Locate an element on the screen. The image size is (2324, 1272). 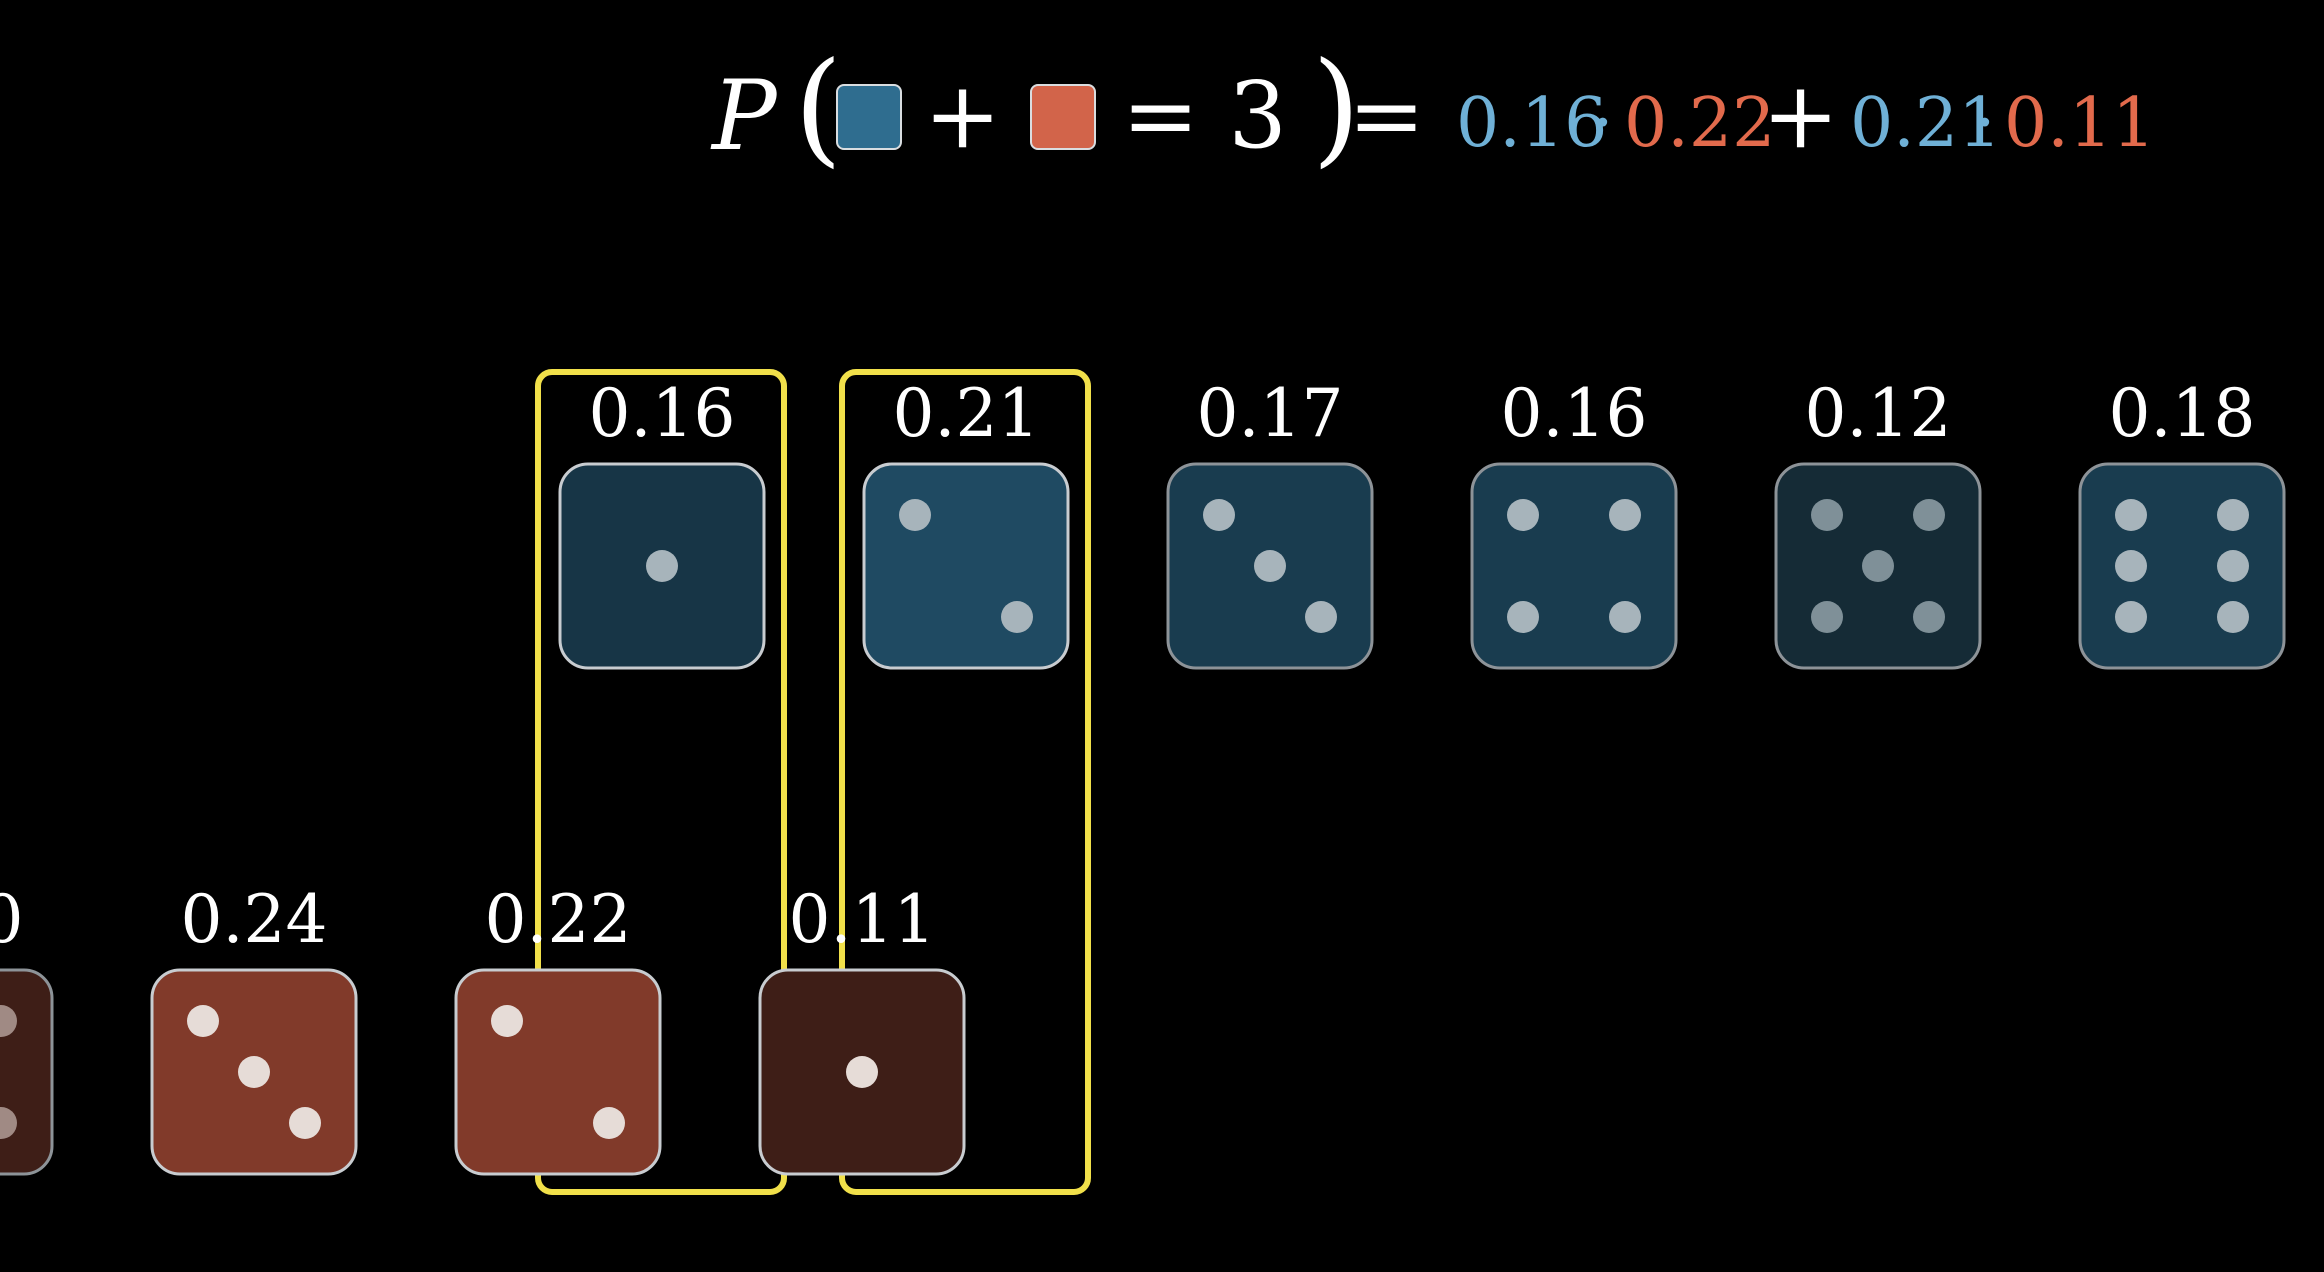
red-die-4: 0.11 is located at coordinates (862, 1028).